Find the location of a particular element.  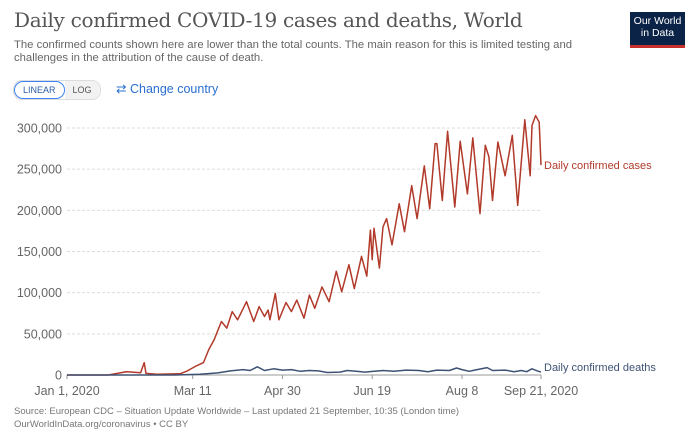

linear-scale-button: LINEAR is located at coordinates (39, 90).